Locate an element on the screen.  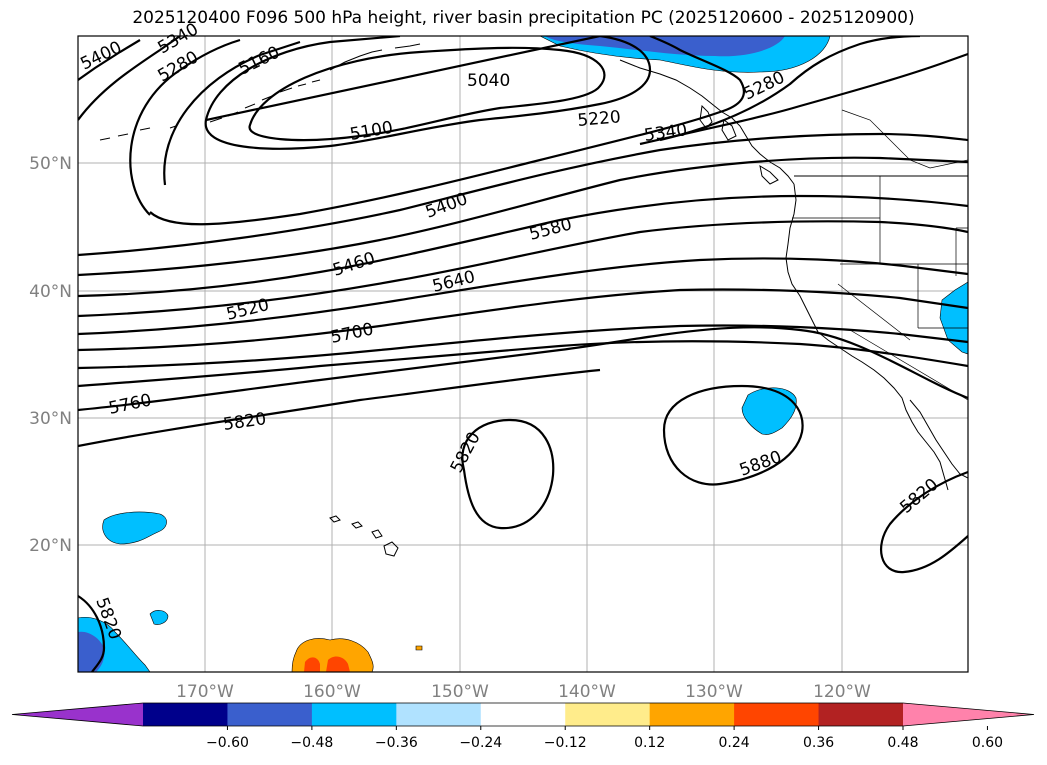
baja-gulf is located at coordinates (938, 439).